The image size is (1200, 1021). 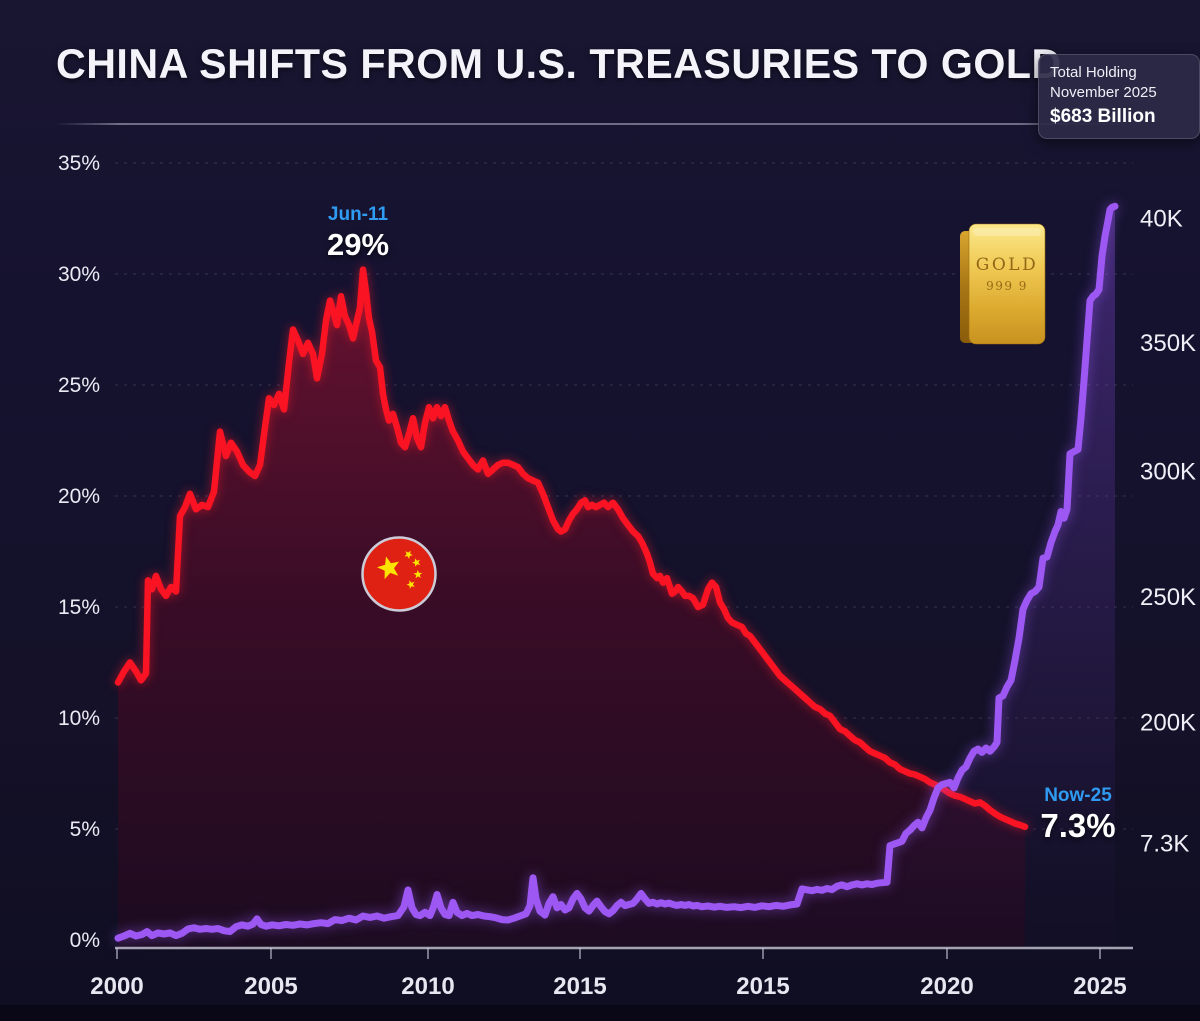 I want to click on left-axis-tick-label: 35%, so click(x=79, y=163).